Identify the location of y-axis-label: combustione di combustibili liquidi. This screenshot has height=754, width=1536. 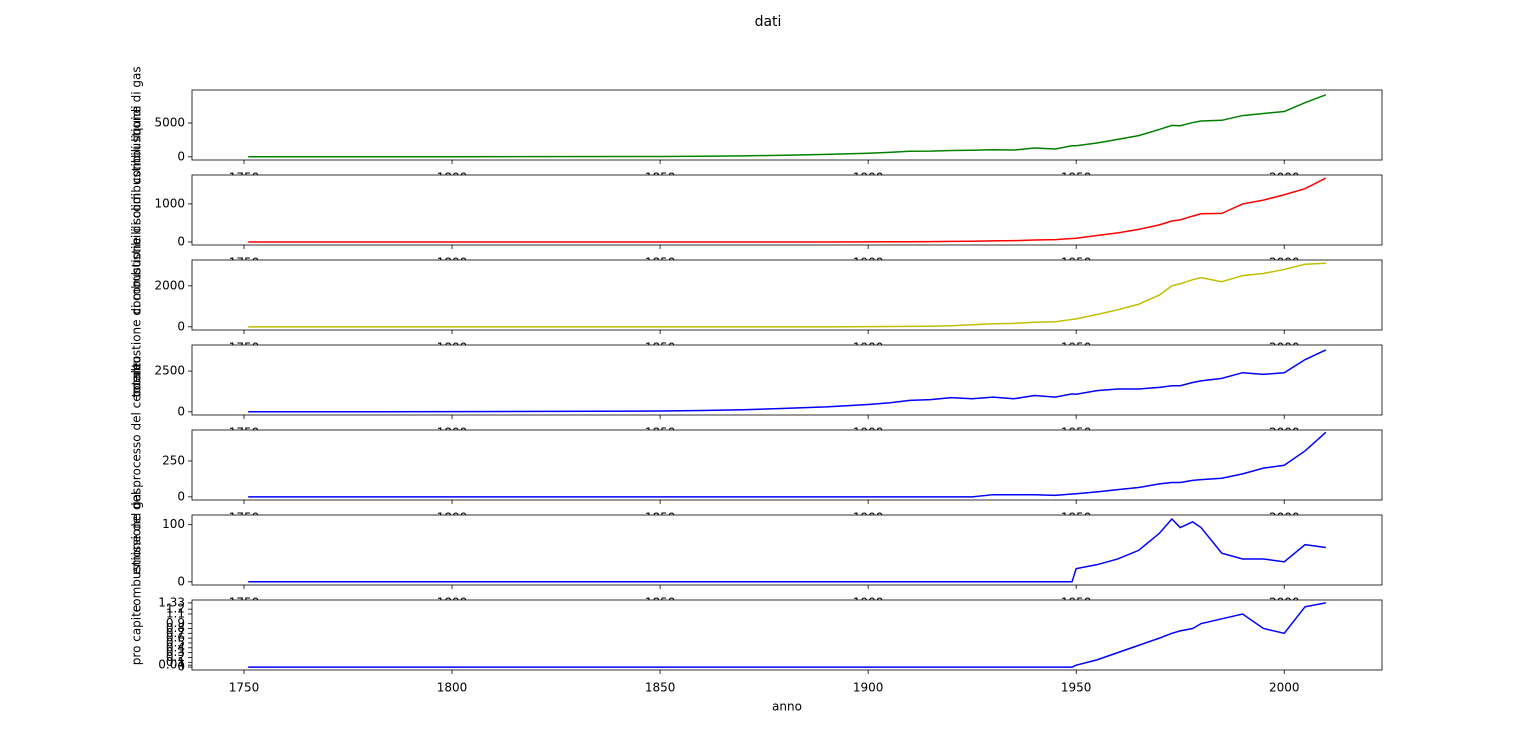
(137, 210).